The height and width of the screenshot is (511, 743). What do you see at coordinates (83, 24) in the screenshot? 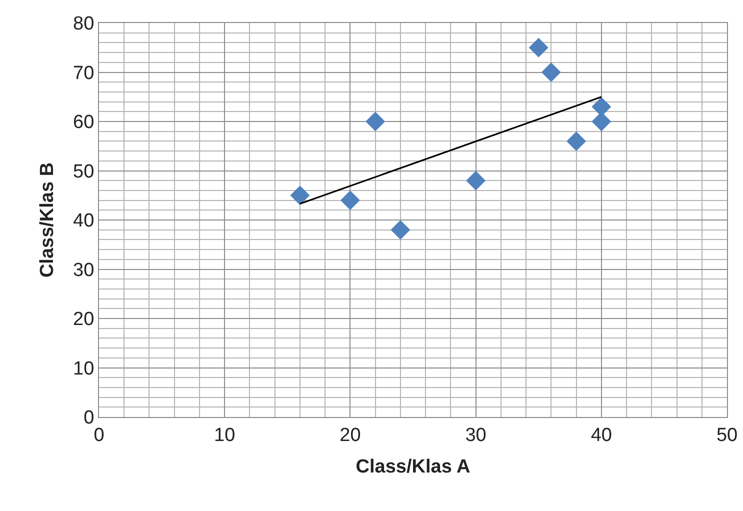
I see `y-tick-label: 80` at bounding box center [83, 24].